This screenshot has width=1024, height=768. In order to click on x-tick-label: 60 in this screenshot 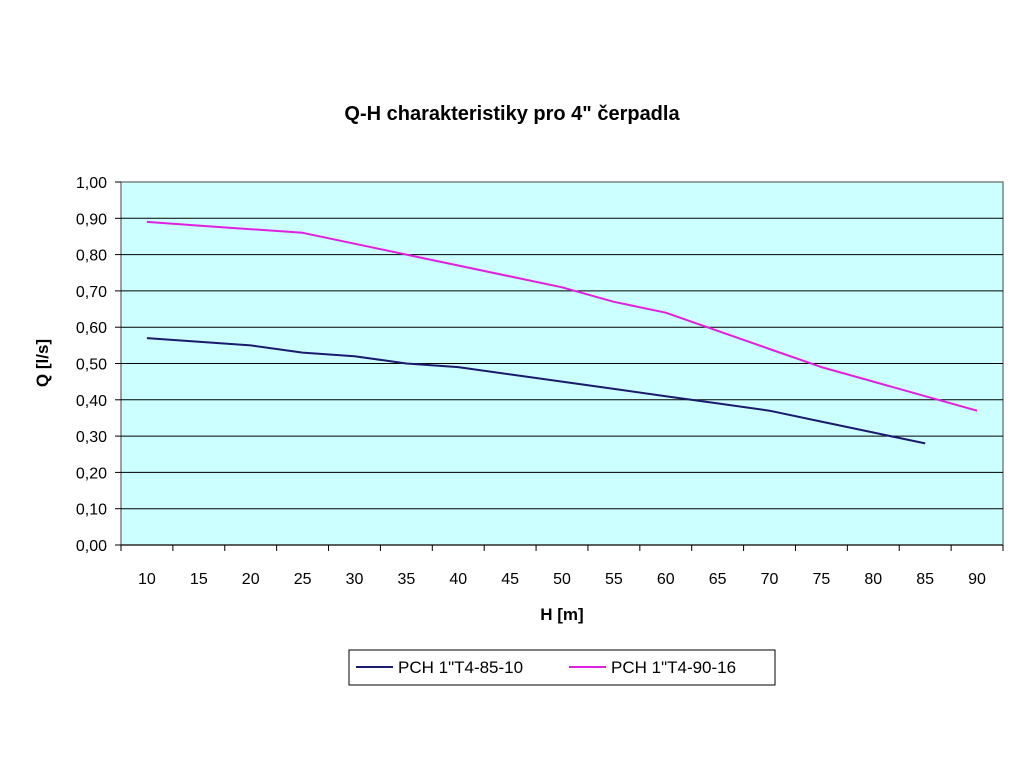, I will do `click(666, 579)`.